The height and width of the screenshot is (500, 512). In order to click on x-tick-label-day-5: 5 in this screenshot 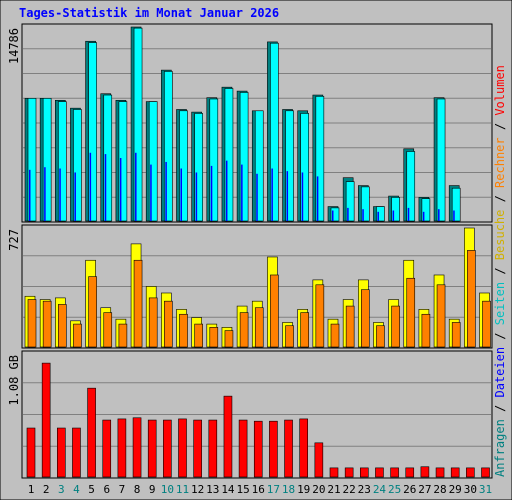, I will do `click(91, 489)`.